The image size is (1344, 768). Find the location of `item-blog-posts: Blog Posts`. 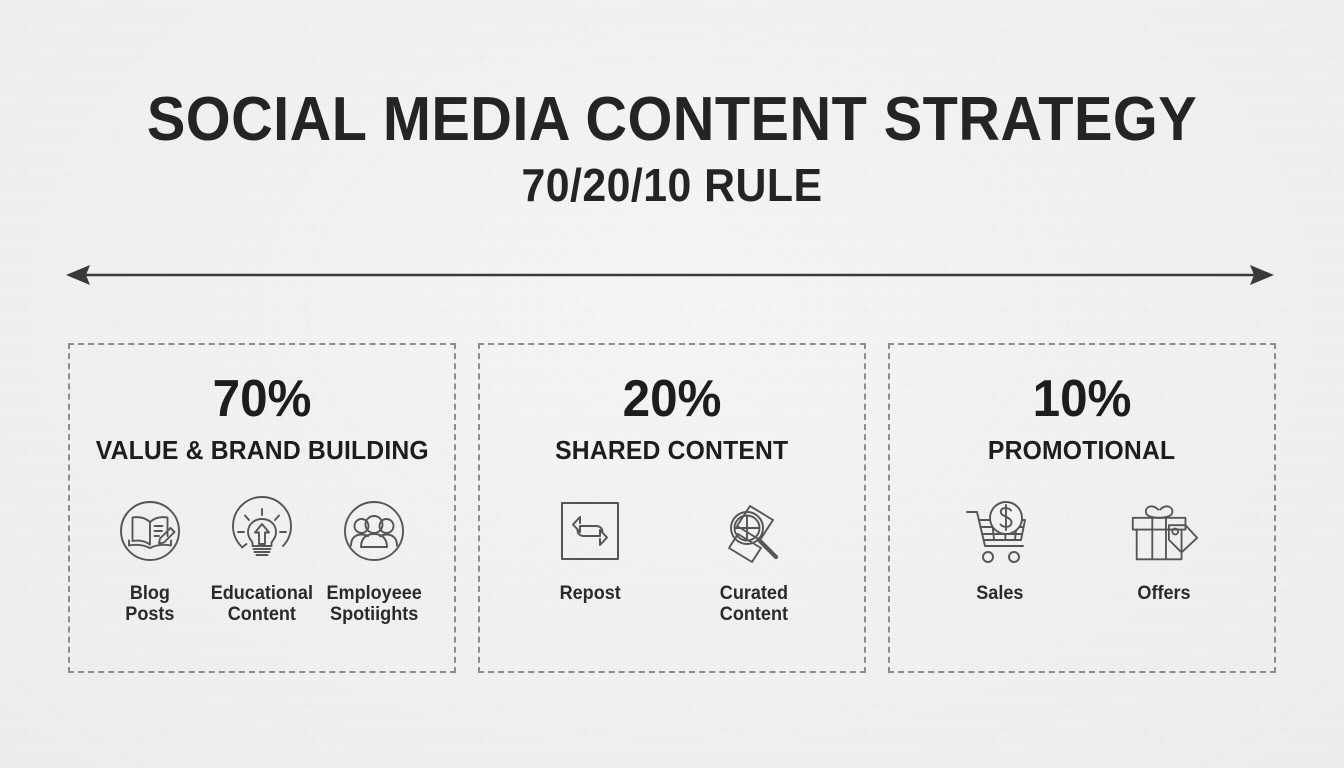

item-blog-posts: Blog Posts is located at coordinates (150, 558).